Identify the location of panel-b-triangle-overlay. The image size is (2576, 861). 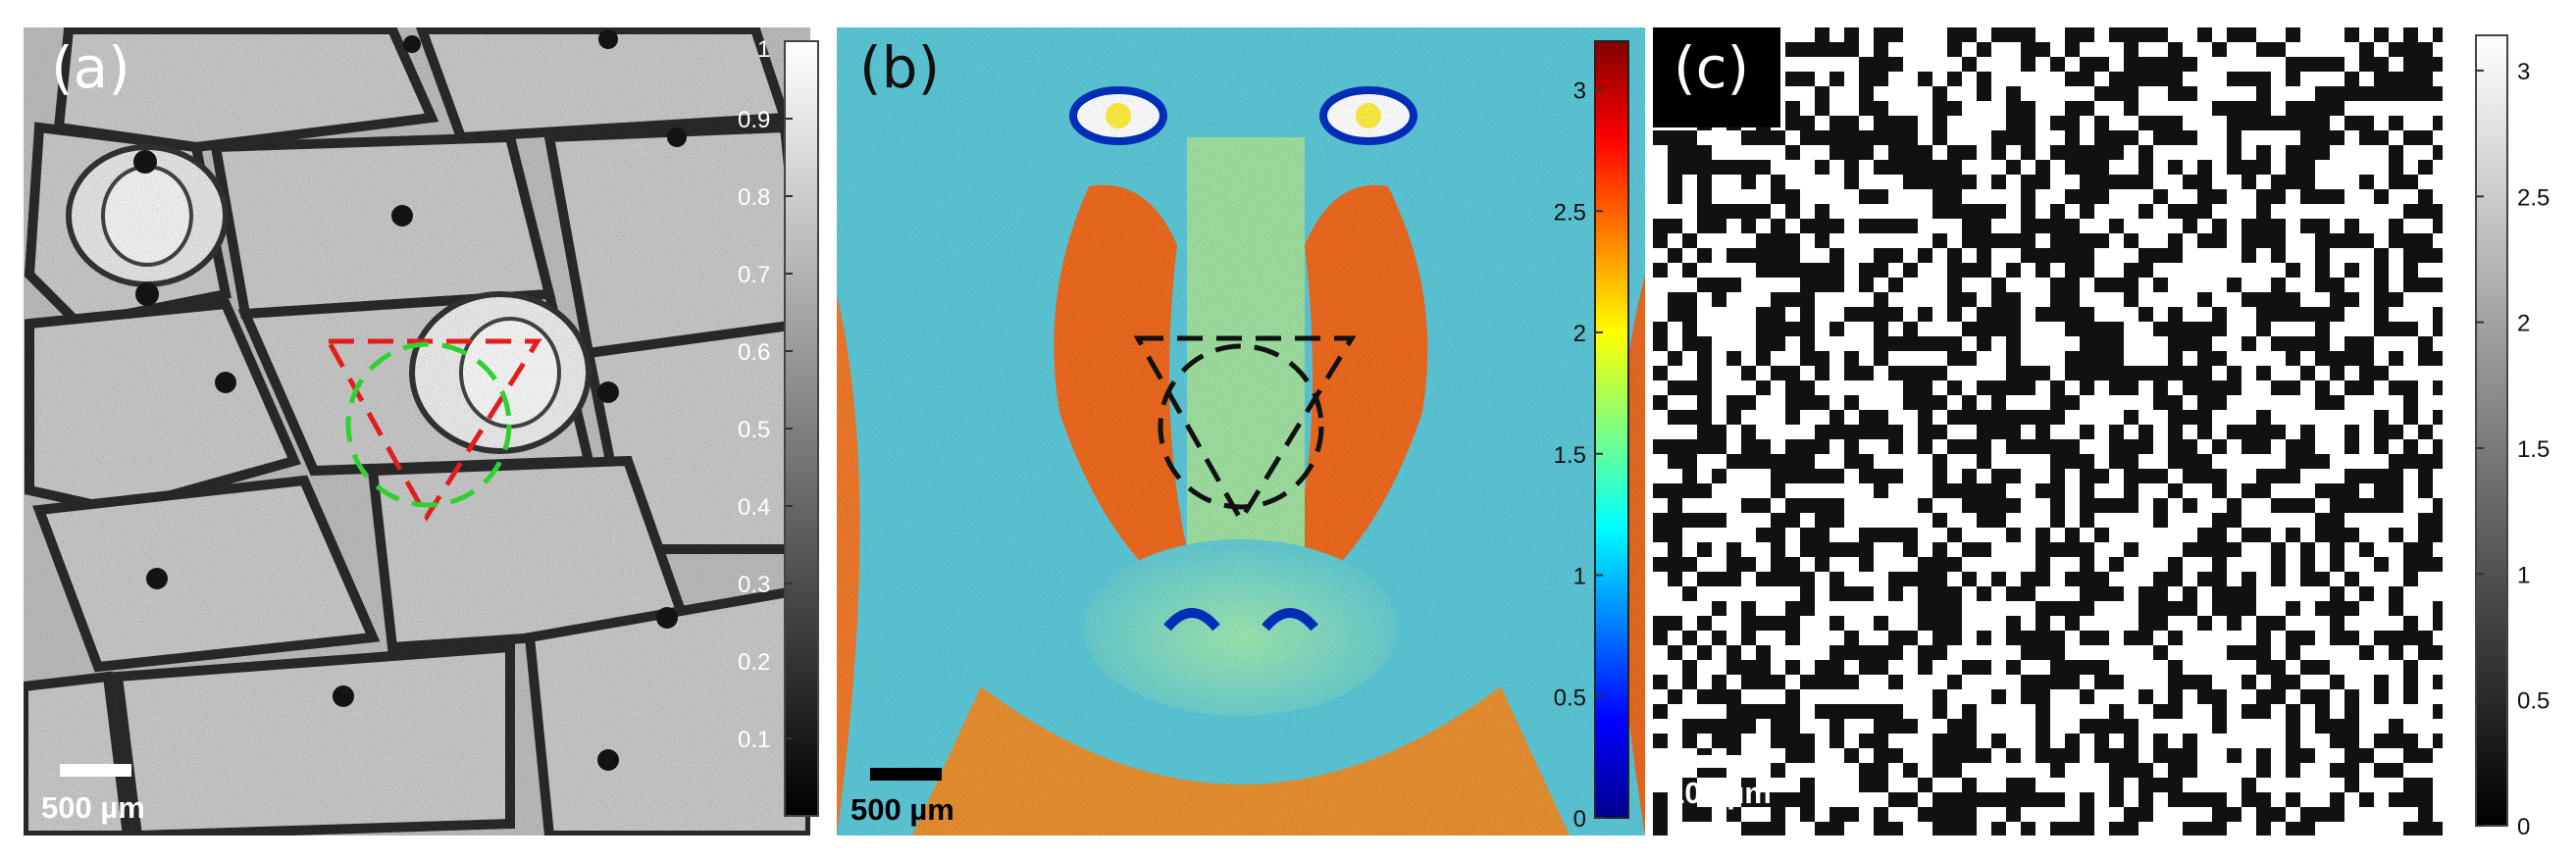
(1245, 430).